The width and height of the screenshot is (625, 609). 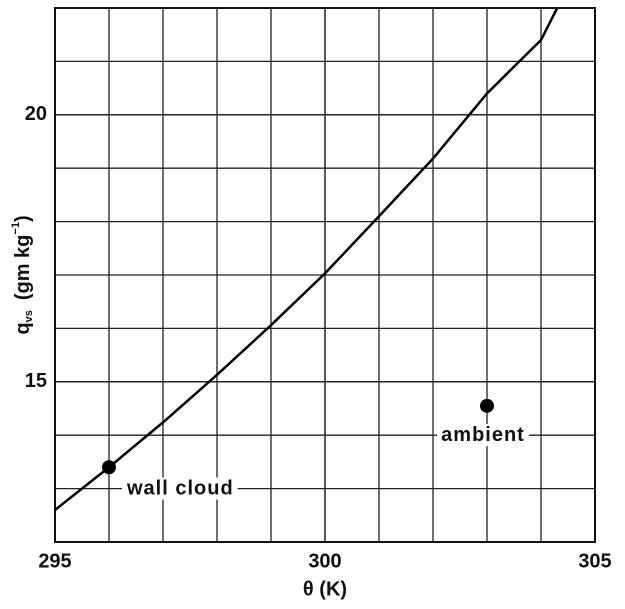 What do you see at coordinates (29, 316) in the screenshot?
I see `y-label-sub: vs` at bounding box center [29, 316].